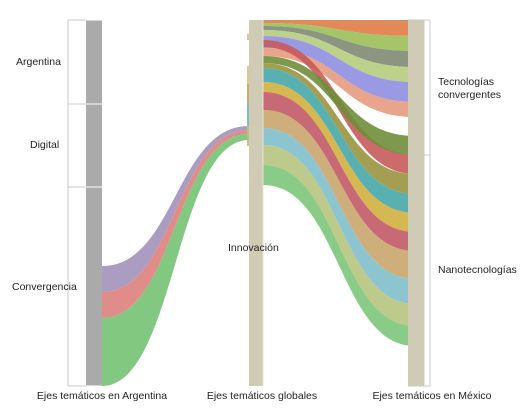 The image size is (526, 418). What do you see at coordinates (432, 396) in the screenshot?
I see `axis-label-mexico: Ejes temáticos en México` at bounding box center [432, 396].